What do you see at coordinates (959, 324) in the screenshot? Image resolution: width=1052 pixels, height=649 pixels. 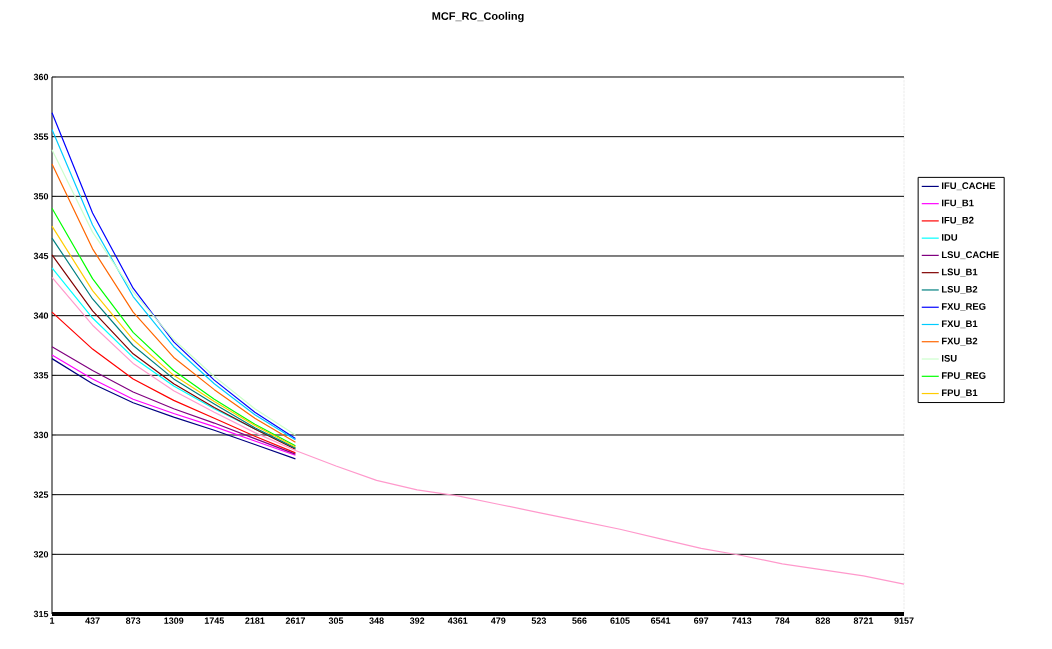 I see `legend-label: FXU_B1` at bounding box center [959, 324].